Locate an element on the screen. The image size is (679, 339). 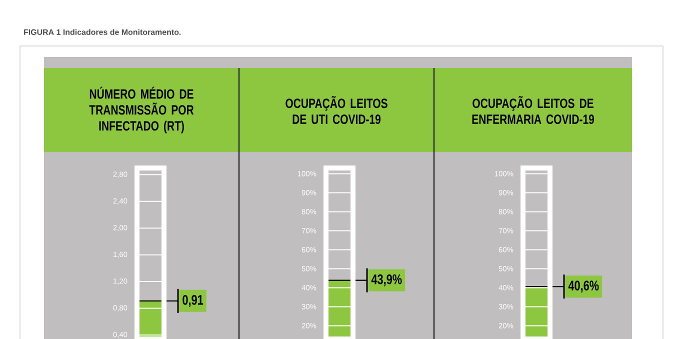
data-label: 0,91 is located at coordinates (193, 300).